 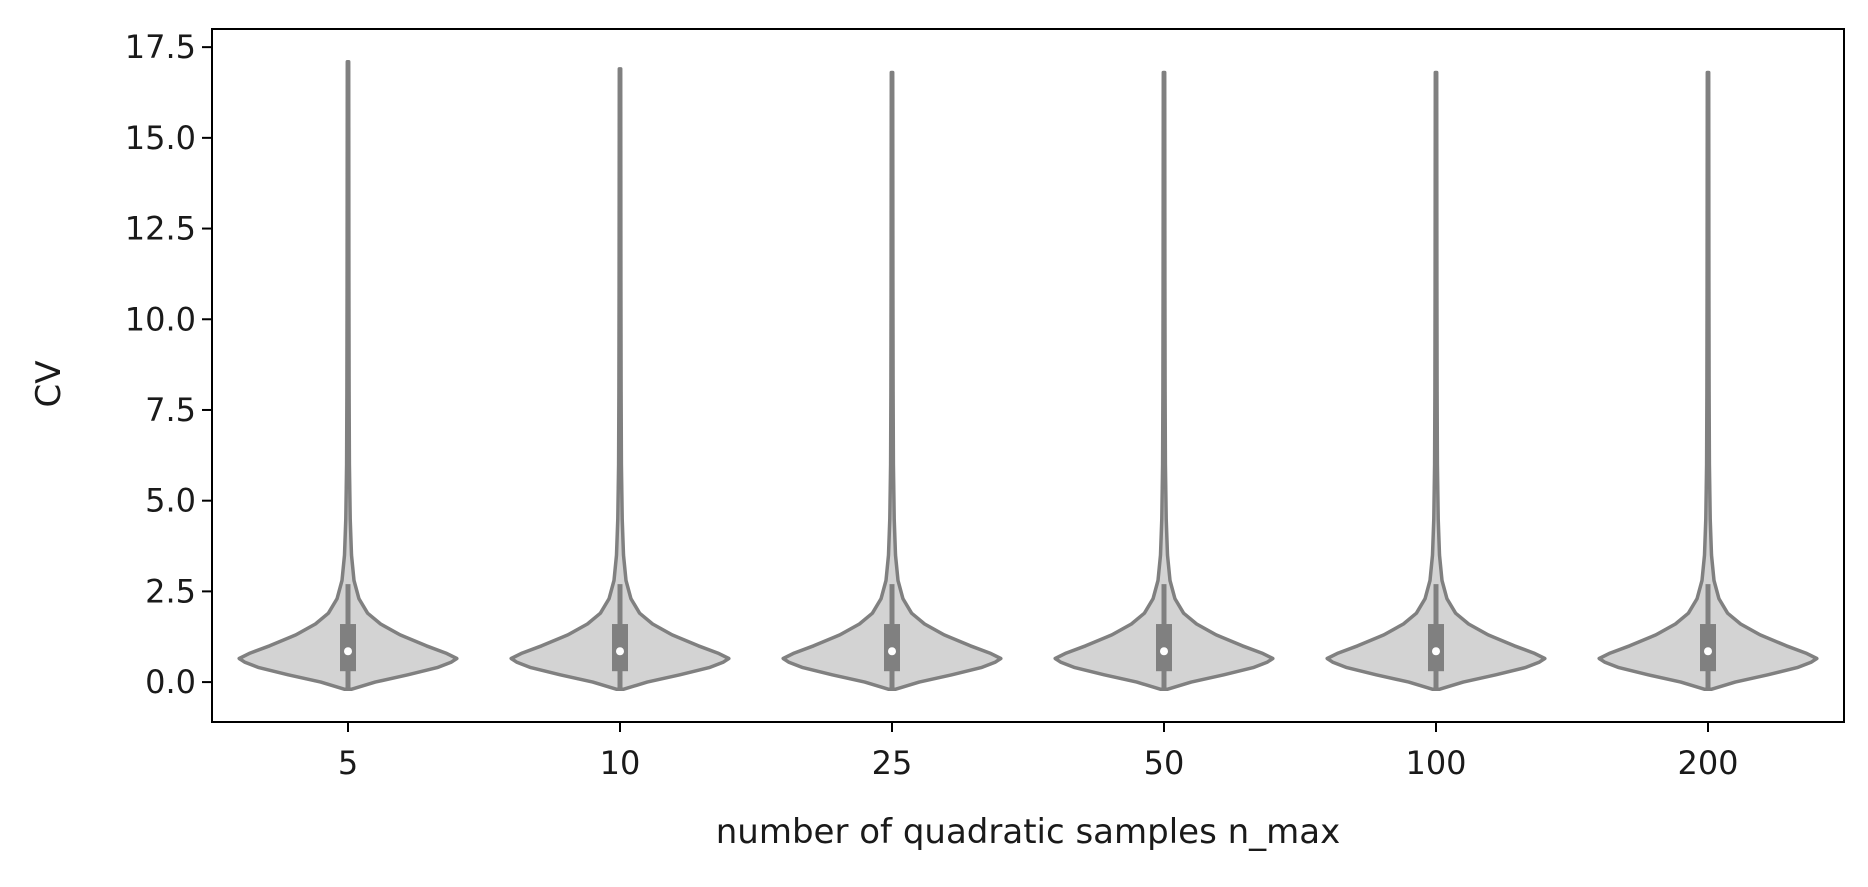 I want to click on y-tick-label: 15.0, so click(x=160, y=138).